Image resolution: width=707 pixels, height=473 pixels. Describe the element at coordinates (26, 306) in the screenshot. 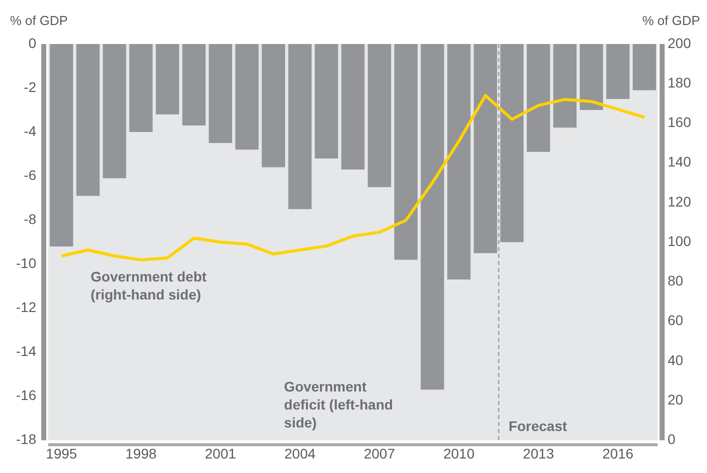

I see `y-tick-label: -12` at that location.